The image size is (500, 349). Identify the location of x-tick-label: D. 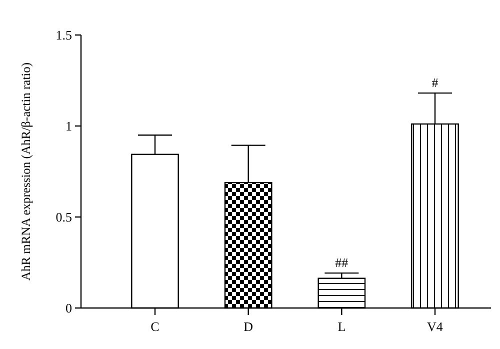
(249, 326).